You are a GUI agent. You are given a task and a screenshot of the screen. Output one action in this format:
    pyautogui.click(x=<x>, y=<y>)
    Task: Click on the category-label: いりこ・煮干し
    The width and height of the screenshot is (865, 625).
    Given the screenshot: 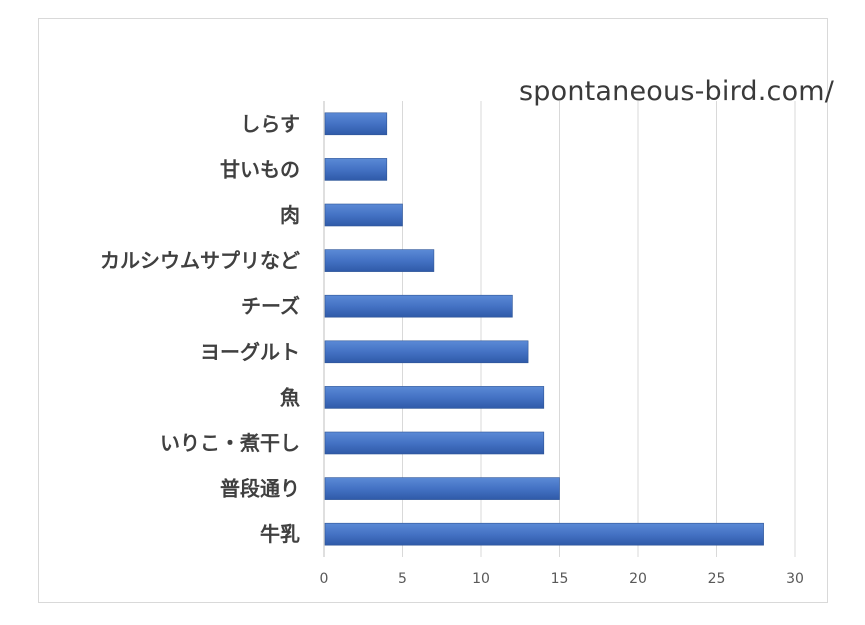 What is the action you would take?
    pyautogui.click(x=230, y=443)
    